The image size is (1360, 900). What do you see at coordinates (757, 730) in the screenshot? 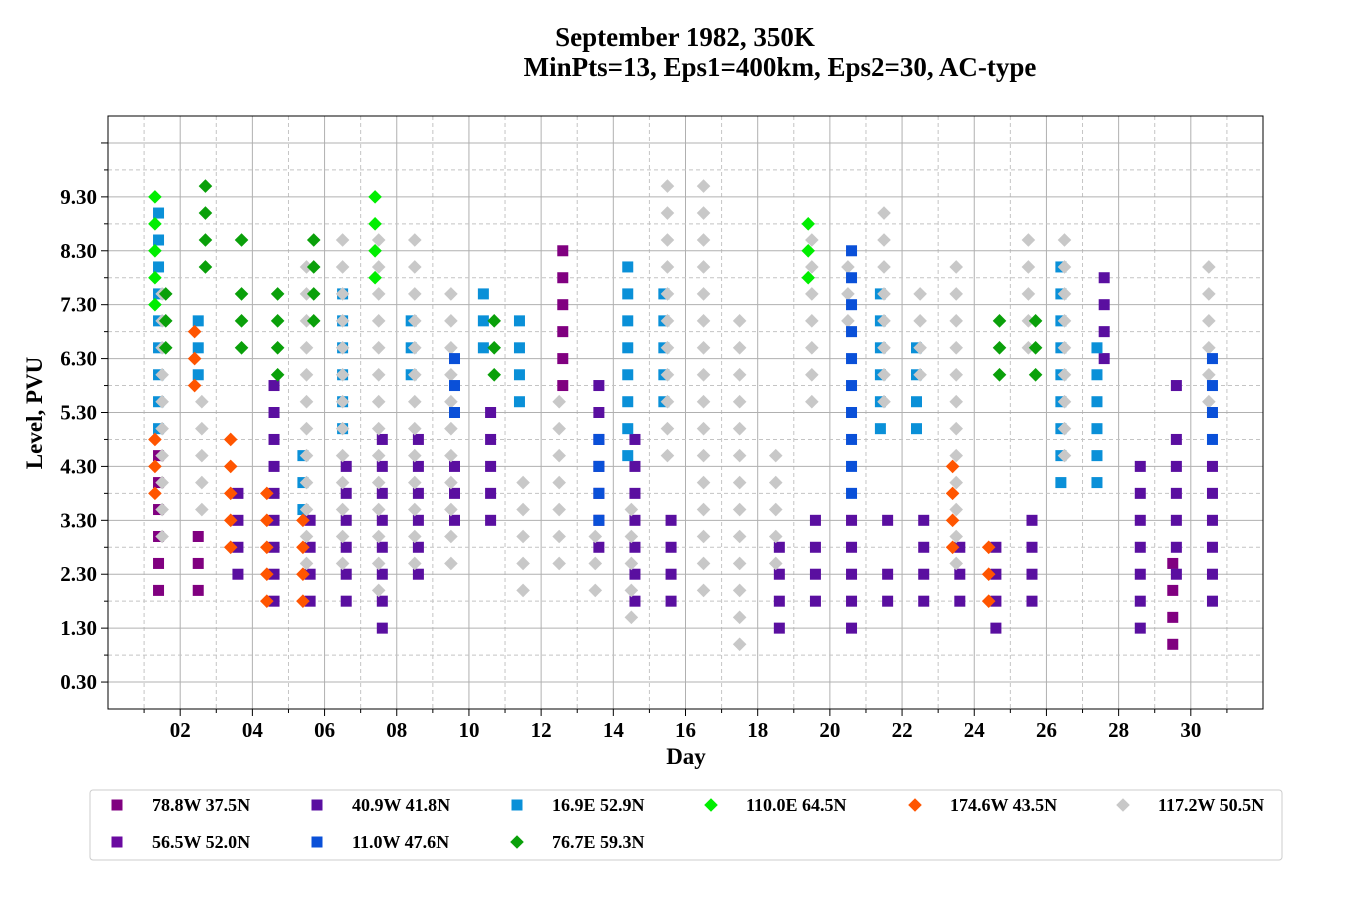
I see `x-tick-label: 18` at bounding box center [757, 730].